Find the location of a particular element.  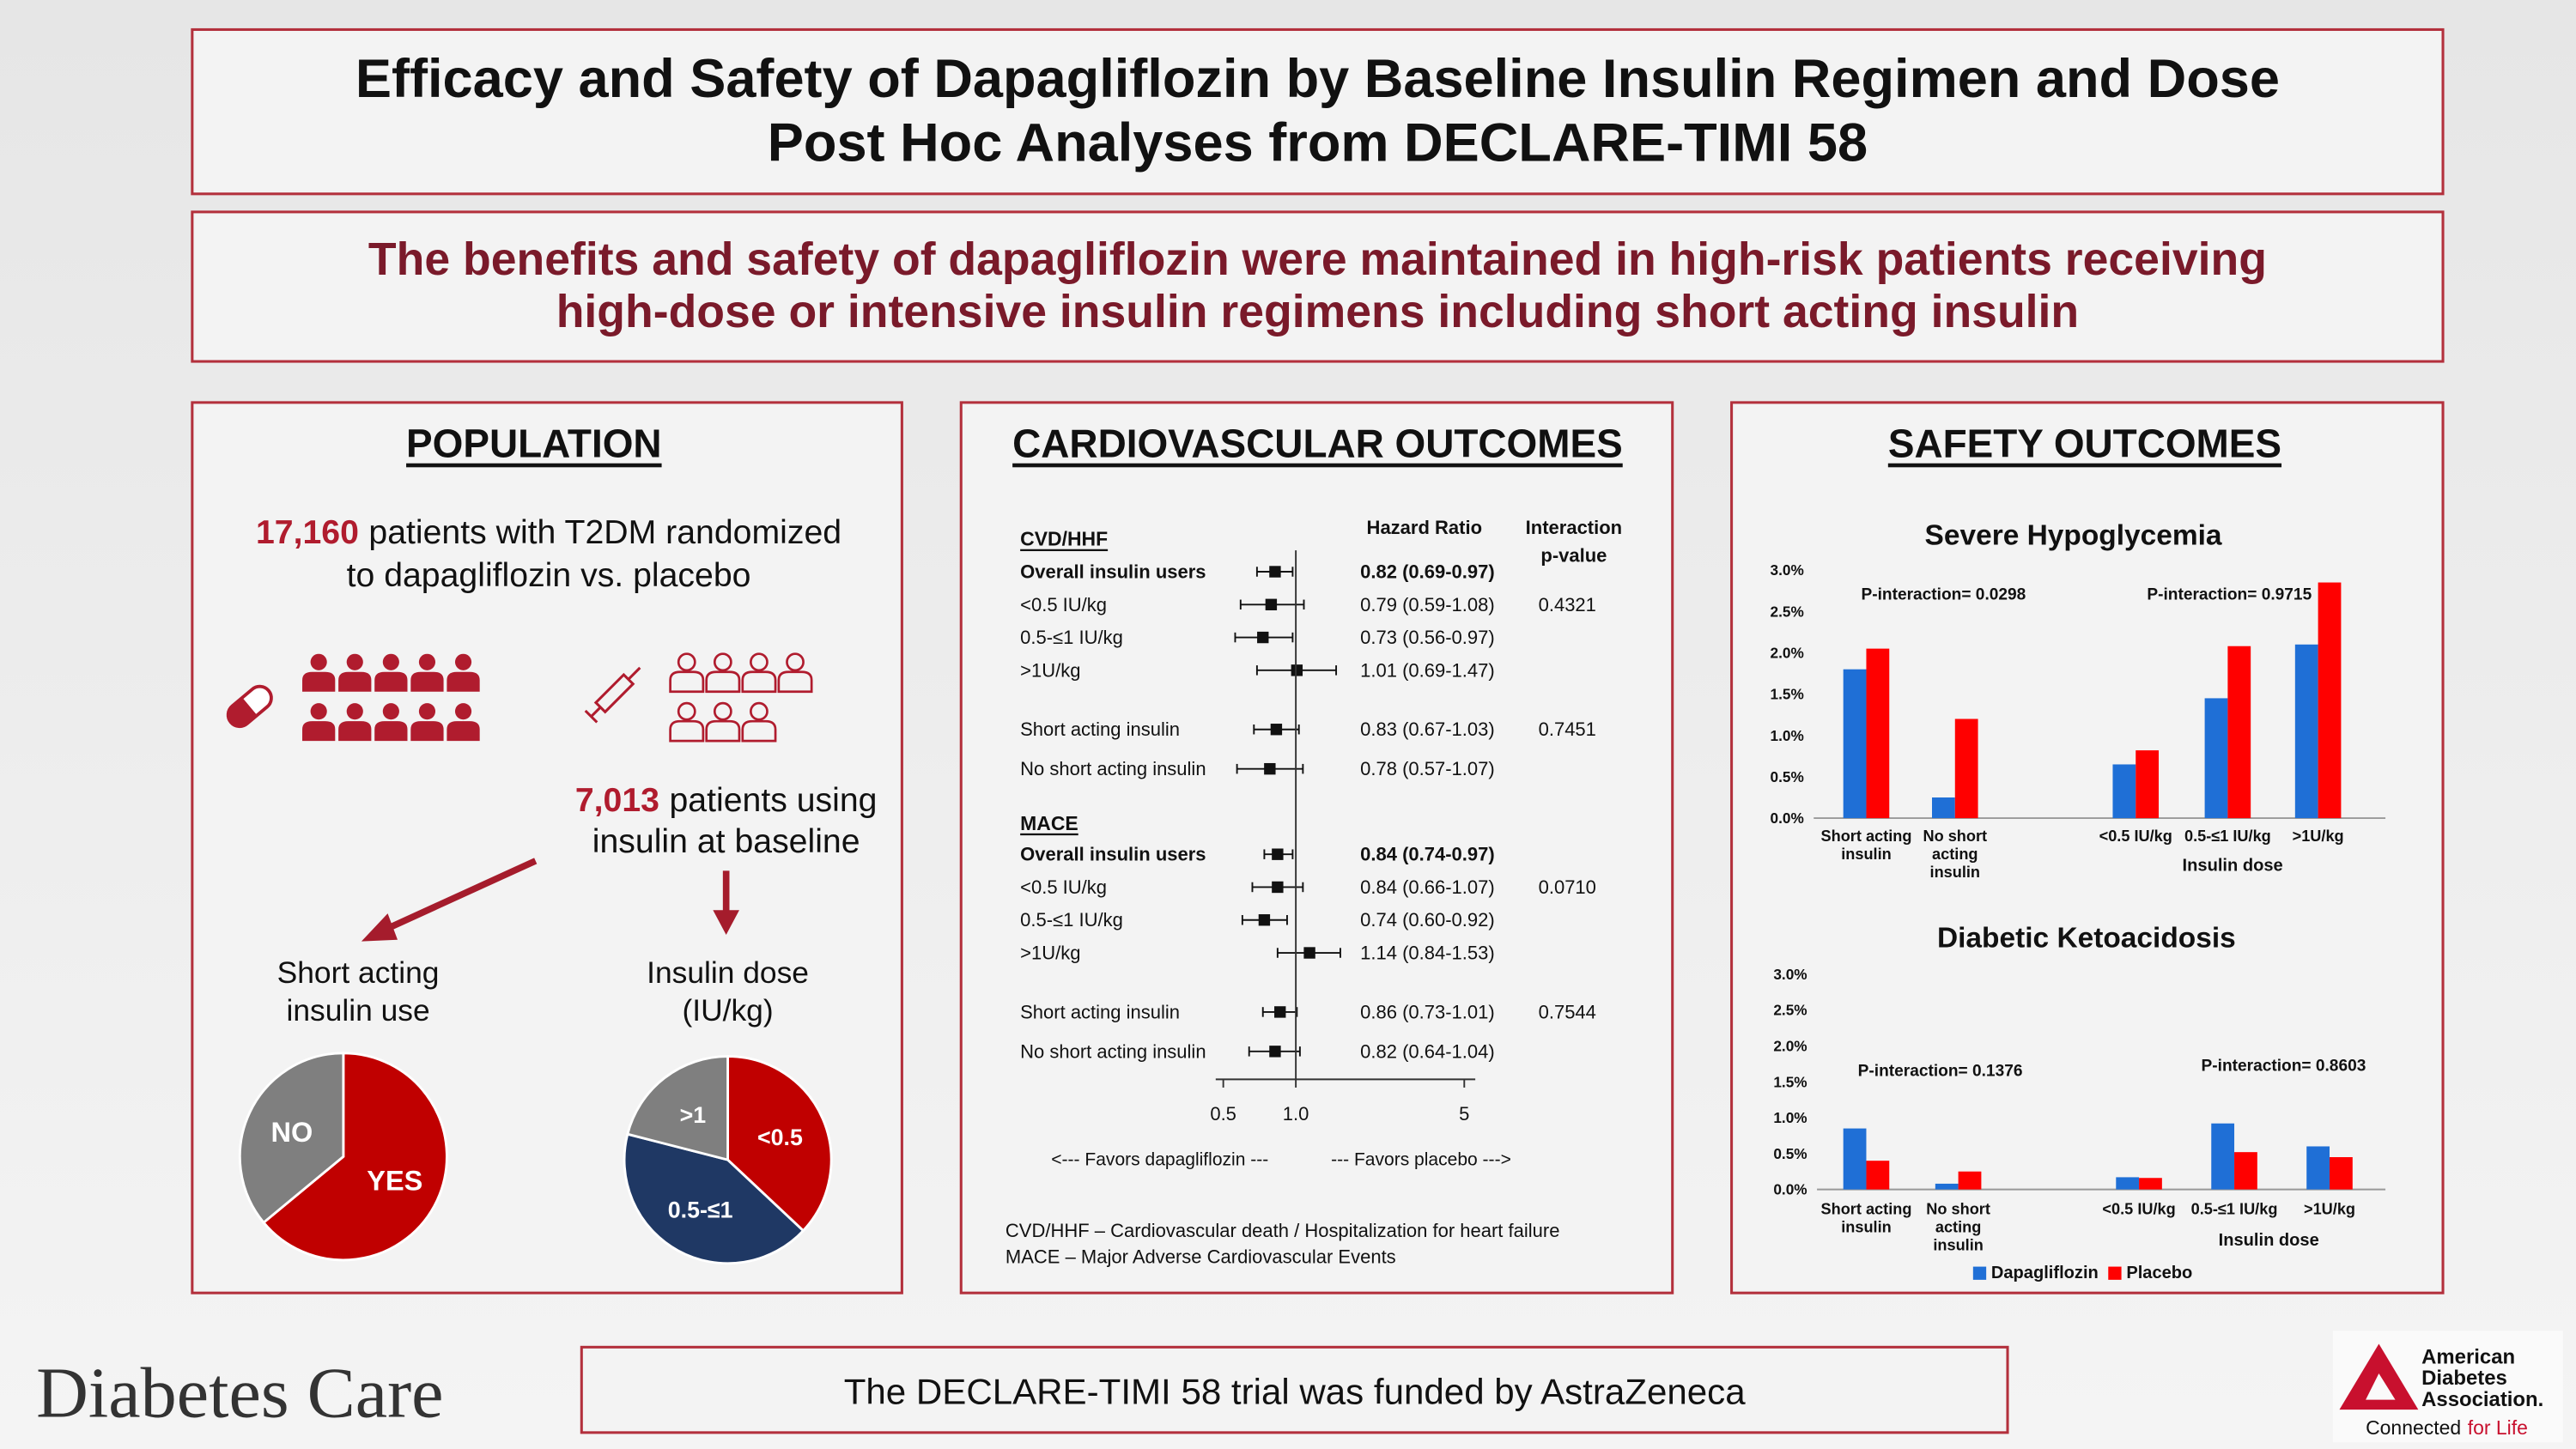

stat-number: 7,013 is located at coordinates (617, 800).